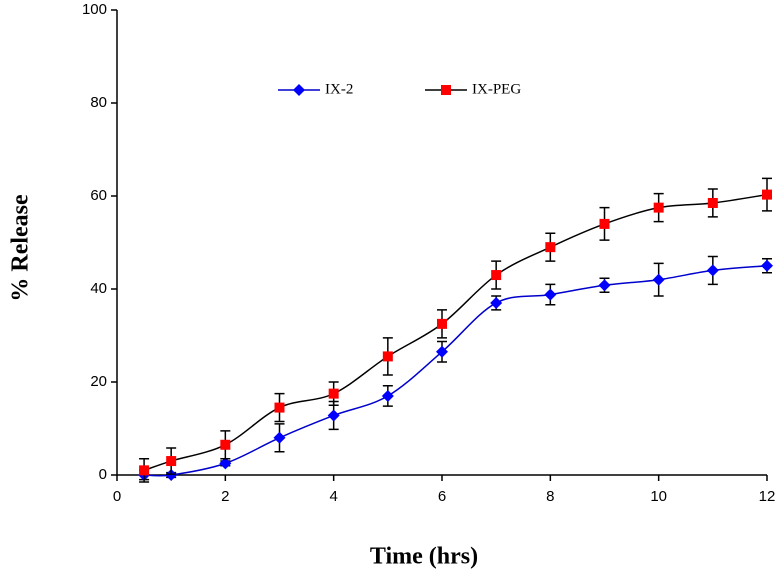 The image size is (778, 576). What do you see at coordinates (424, 557) in the screenshot?
I see `x-axis-title: Time (hrs)` at bounding box center [424, 557].